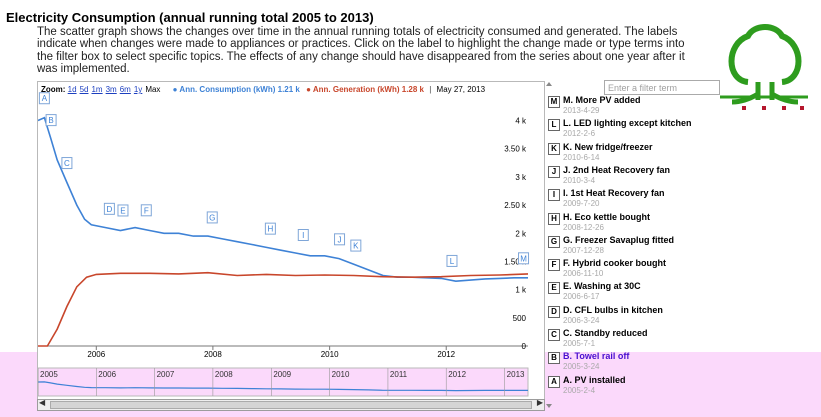 The height and width of the screenshot is (417, 821). Describe the element at coordinates (554, 311) in the screenshot. I see `annotation-letter: D` at that location.